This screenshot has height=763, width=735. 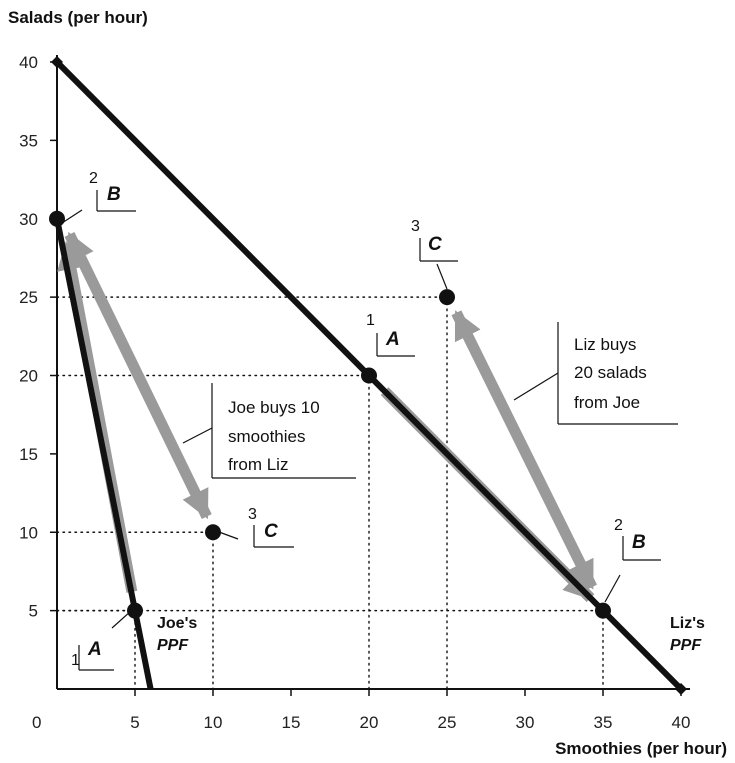 What do you see at coordinates (536, 386) in the screenshot?
I see `annotation-liz-trade-leader` at bounding box center [536, 386].